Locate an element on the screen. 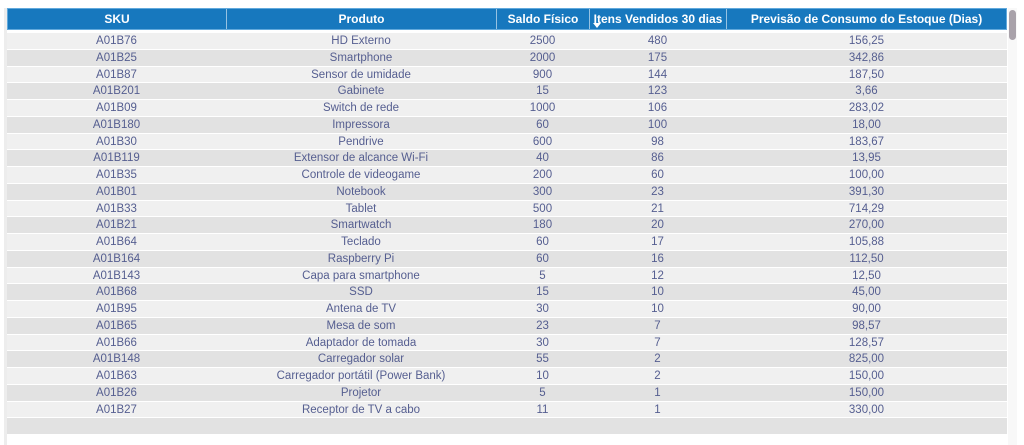 This screenshot has height=445, width=1024. cell-previsao-consumo: 187,50 is located at coordinates (866, 74).